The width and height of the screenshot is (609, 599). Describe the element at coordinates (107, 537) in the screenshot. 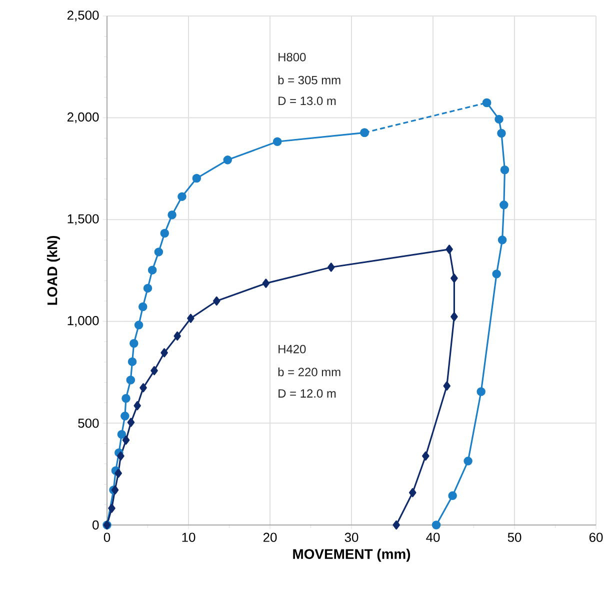

I see `x-tick-label: 0` at that location.